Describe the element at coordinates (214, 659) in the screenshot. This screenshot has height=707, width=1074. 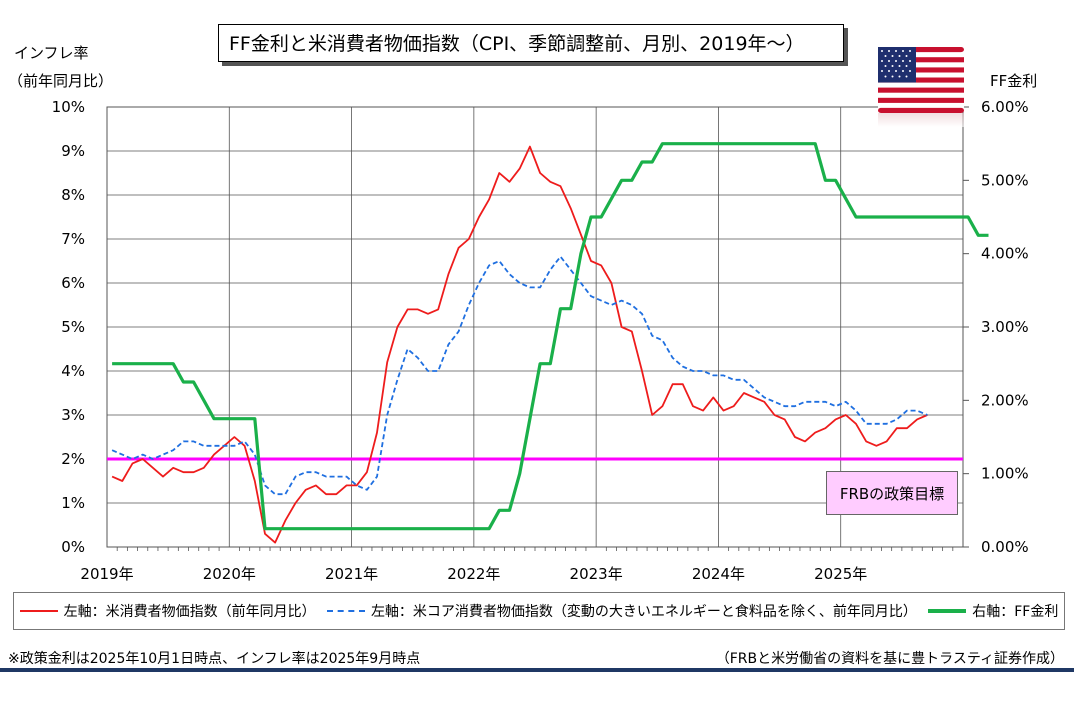
I see `footnote-left: ※政策金利は2025年10月1日時点、インフレ率は2025年9月時点` at that location.